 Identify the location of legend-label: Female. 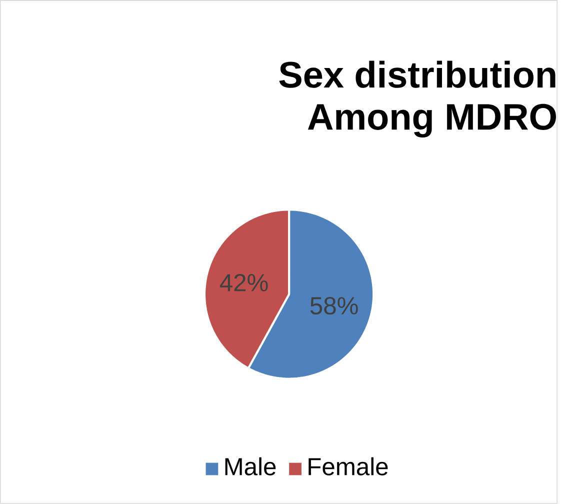
(348, 466).